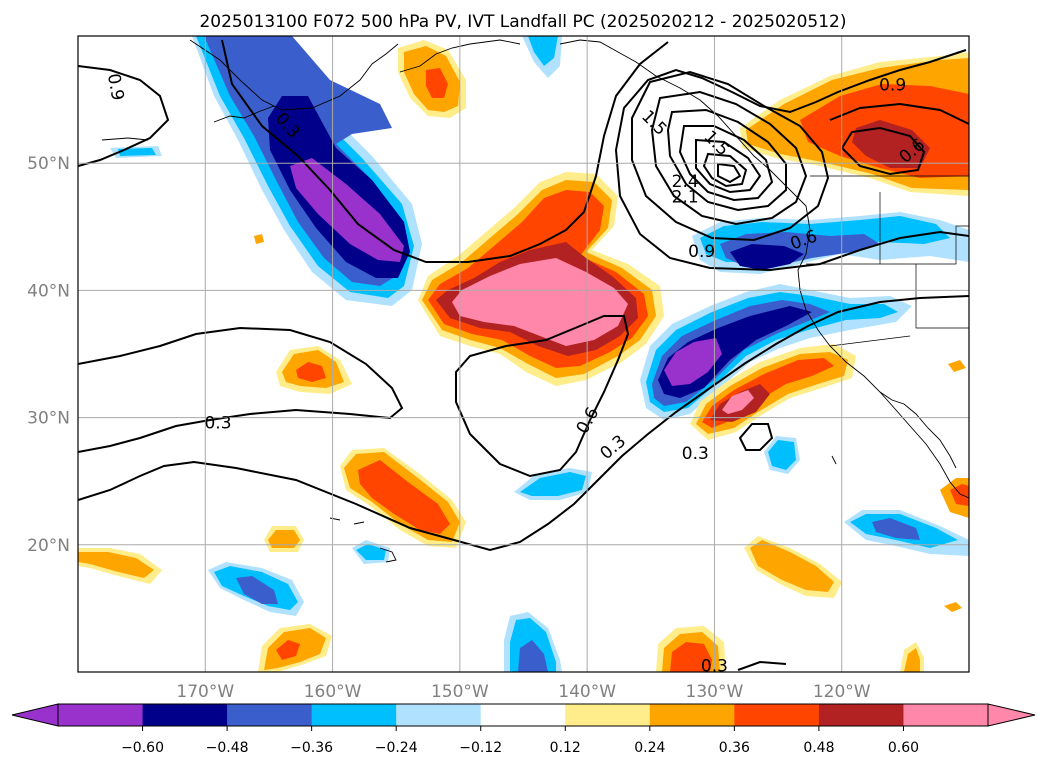 The height and width of the screenshot is (765, 1047). What do you see at coordinates (205, 692) in the screenshot?
I see `longitude-label: 170°W` at bounding box center [205, 692].